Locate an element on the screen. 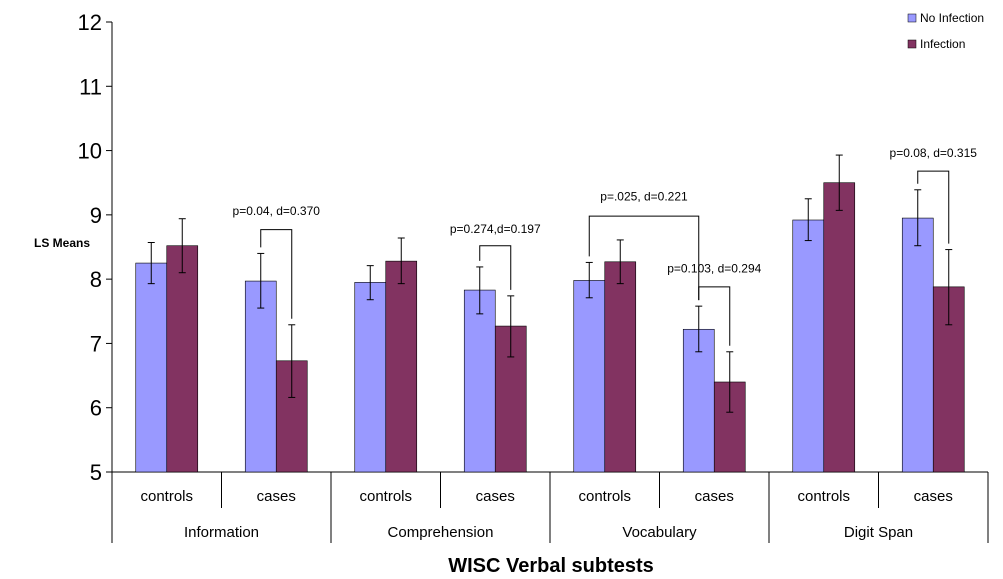 The height and width of the screenshot is (579, 1003). legend-swatch-no-infection is located at coordinates (912, 18).